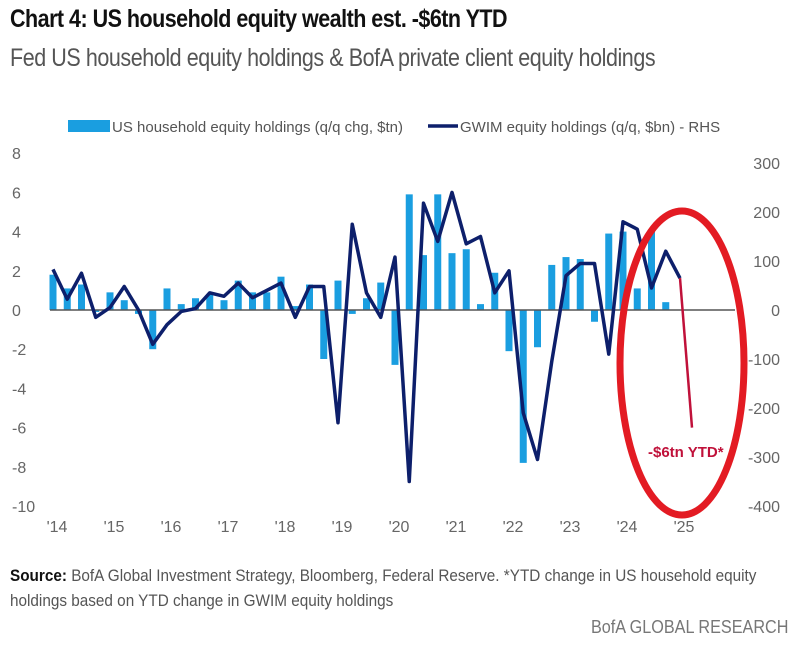 The width and height of the screenshot is (800, 646). Describe the element at coordinates (513, 527) in the screenshot. I see `x-tick-label: '22` at that location.